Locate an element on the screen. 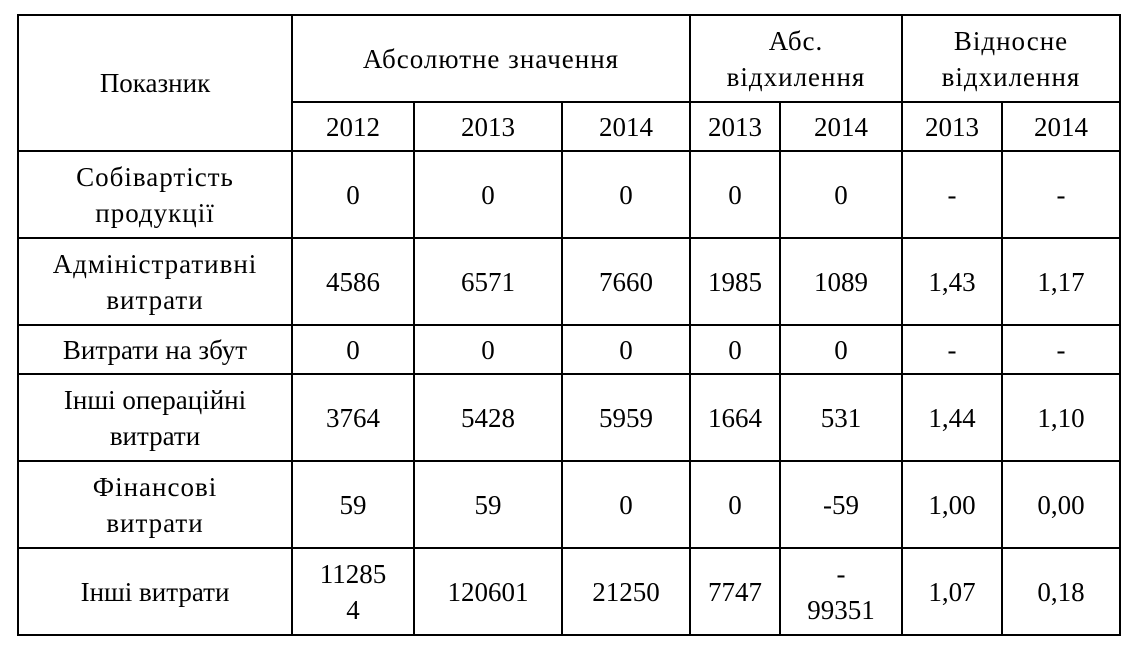 Image resolution: width=1140 pixels, height=658 pixels. table-cell: 0,18 is located at coordinates (1061, 591).